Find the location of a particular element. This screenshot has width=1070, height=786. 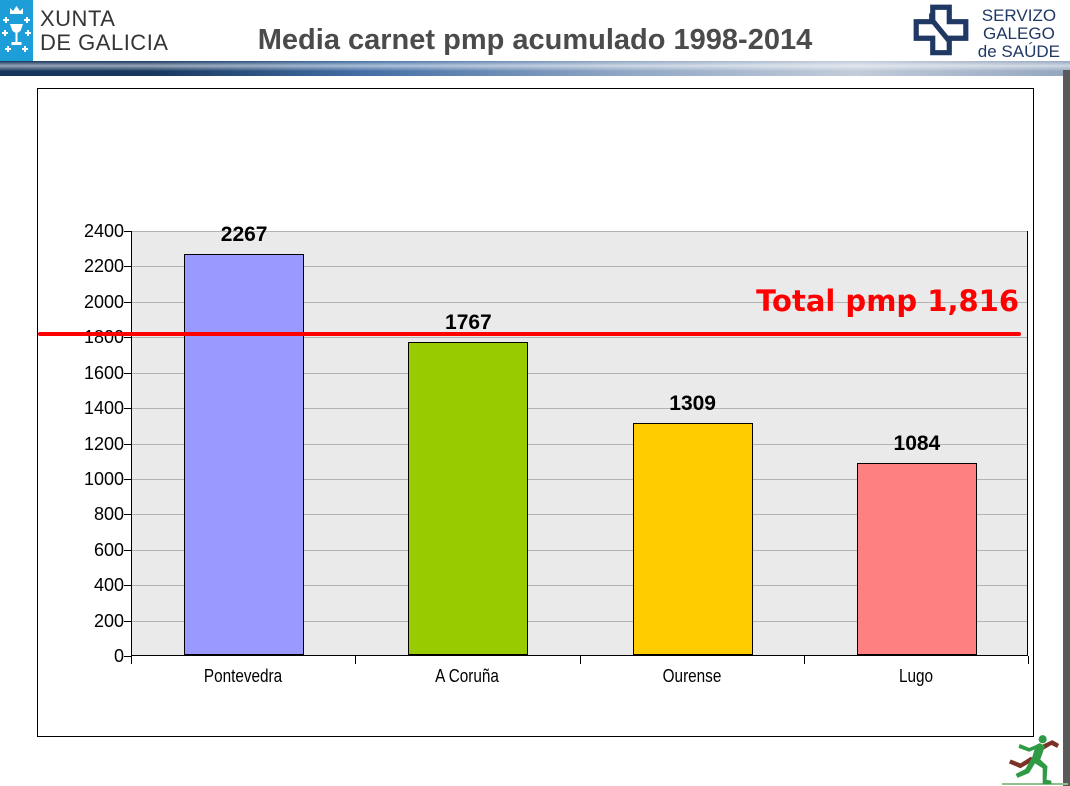

sergas-cross-icon is located at coordinates (941, 33).